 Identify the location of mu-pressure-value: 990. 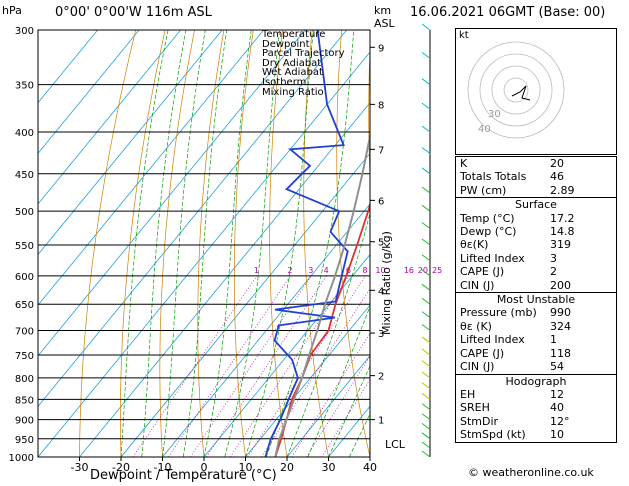
(560, 313).